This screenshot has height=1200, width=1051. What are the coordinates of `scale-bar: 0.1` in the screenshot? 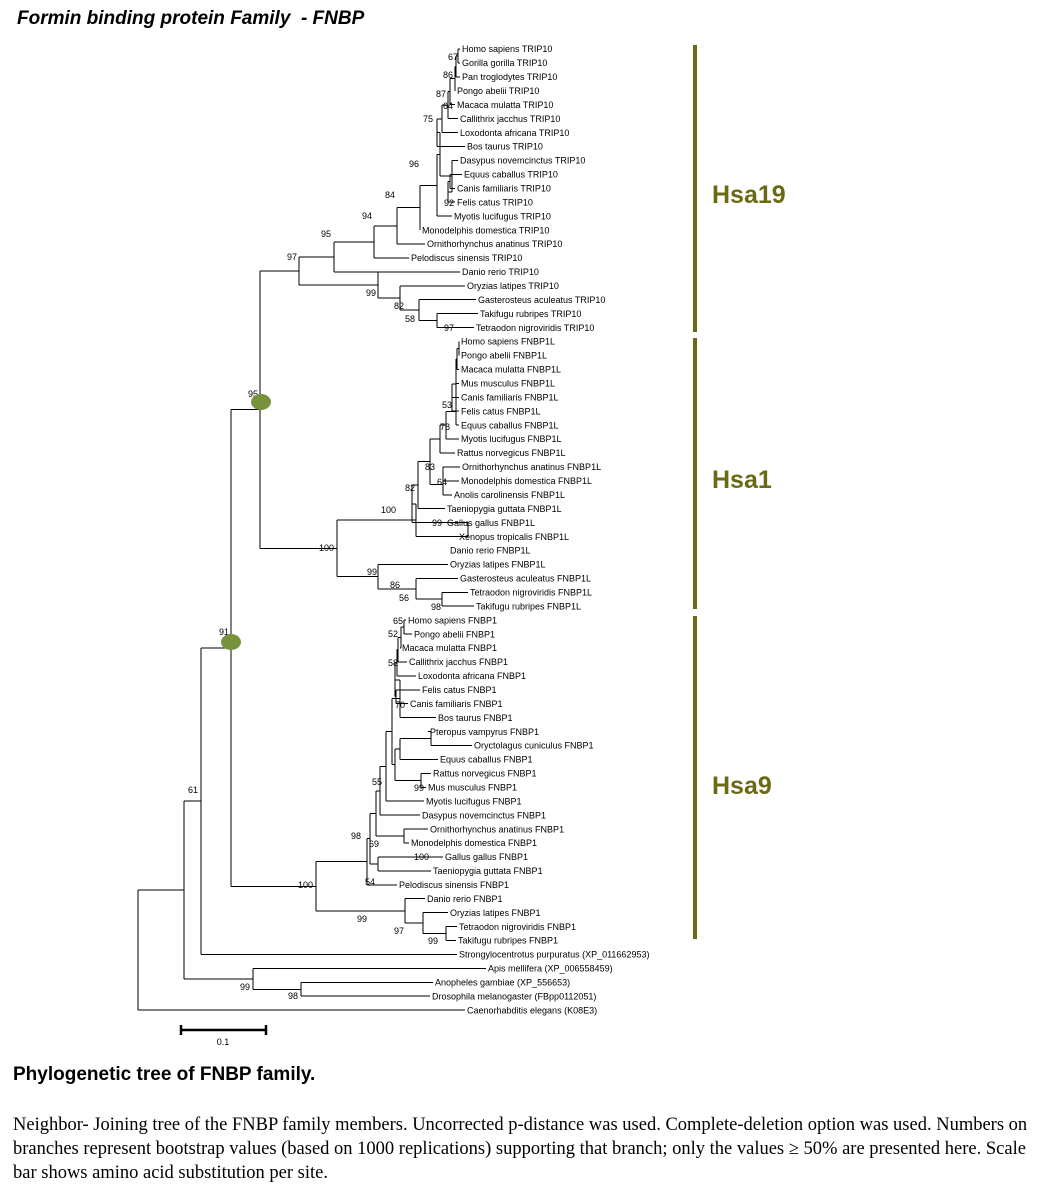 It's located at (223, 1036).